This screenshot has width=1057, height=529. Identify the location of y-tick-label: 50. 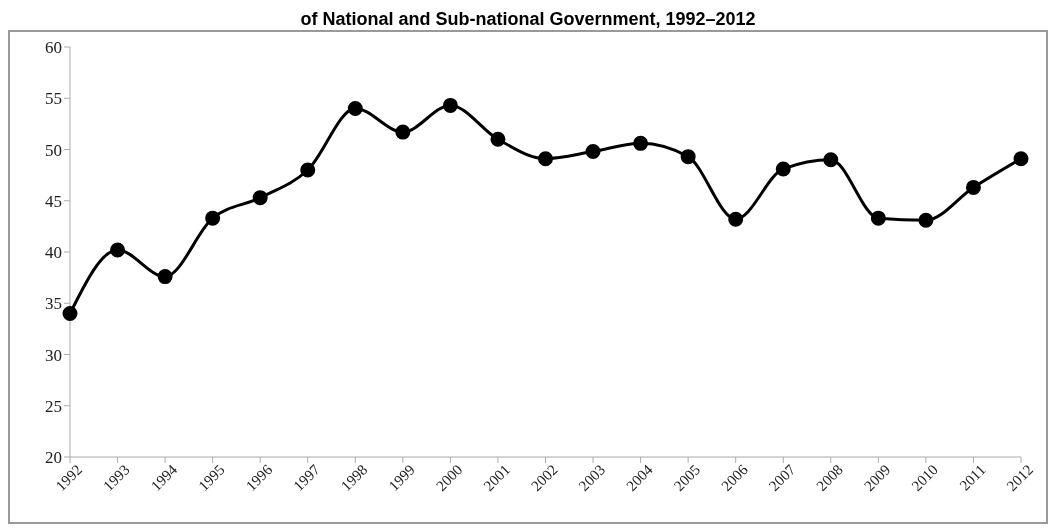
(53, 150).